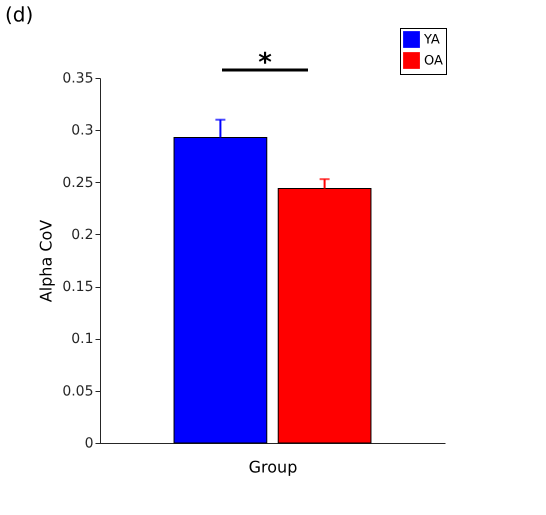 The height and width of the screenshot is (515, 546). Describe the element at coordinates (431, 40) in the screenshot. I see `legend-label: YA` at that location.